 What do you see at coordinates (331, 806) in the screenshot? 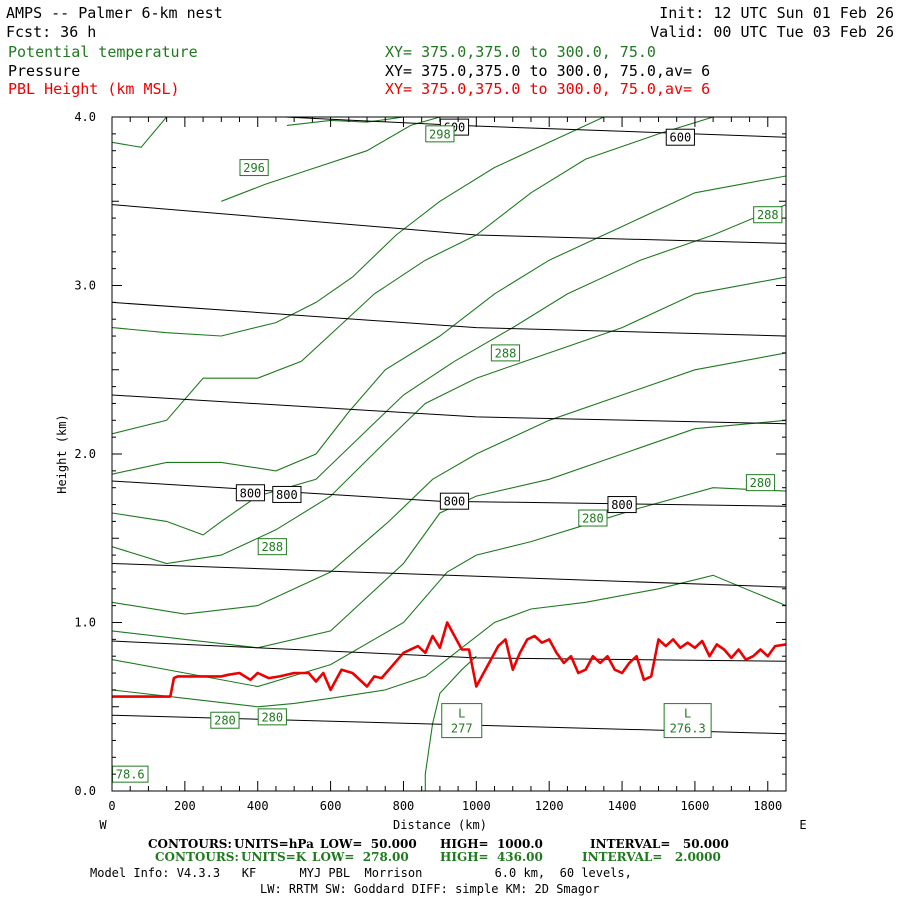
I see `x-tick-label: 600` at bounding box center [331, 806].